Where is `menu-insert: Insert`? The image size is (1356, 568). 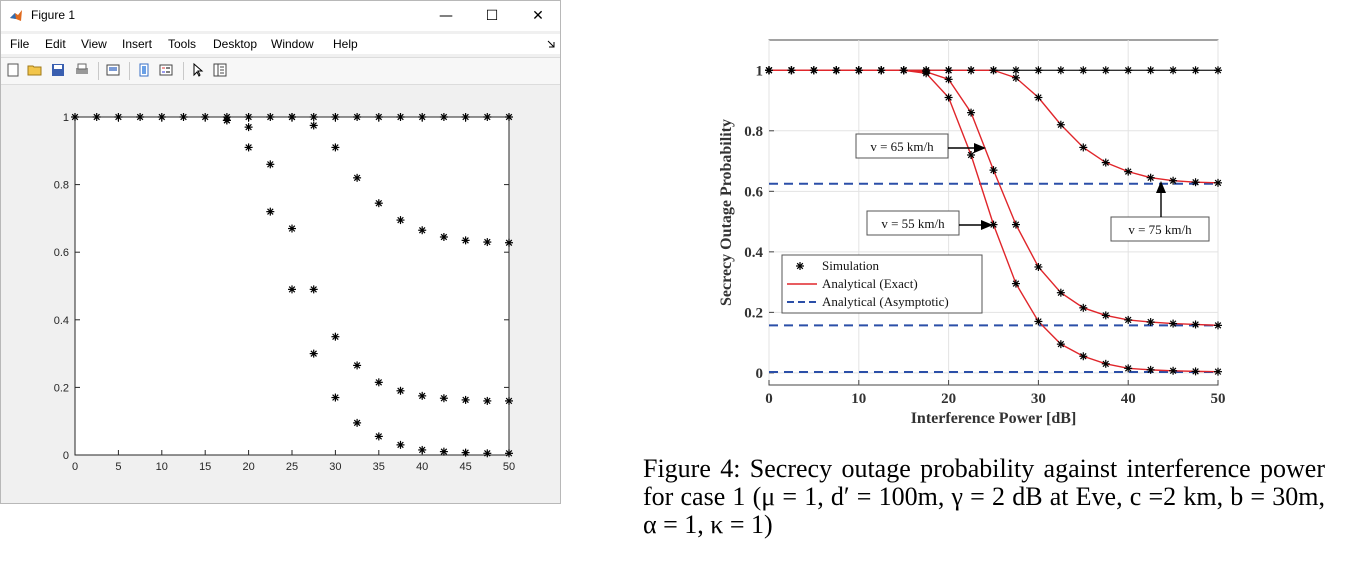 menu-insert: Insert is located at coordinates (137, 44).